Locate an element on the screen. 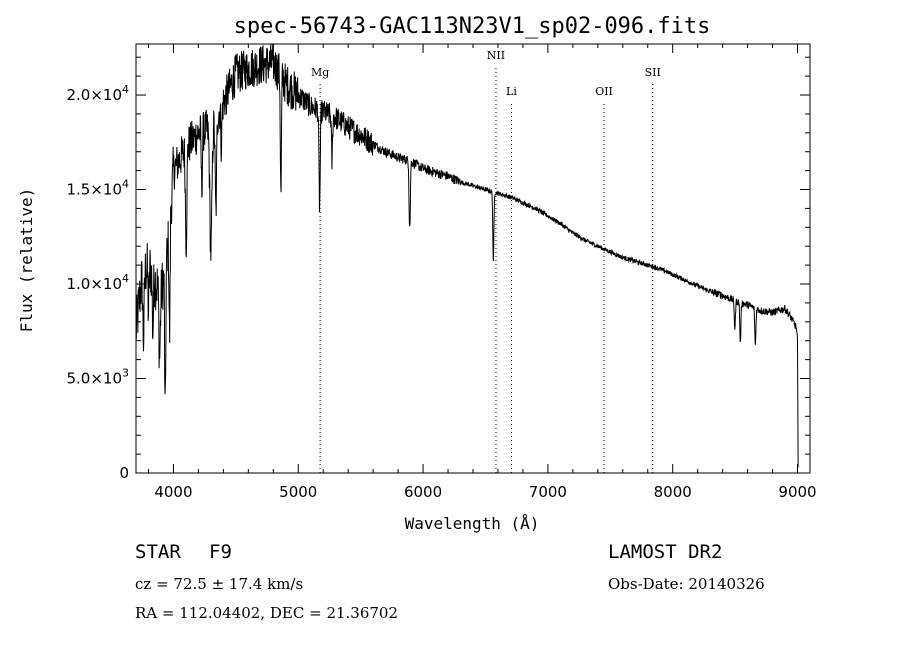  x-tick-label: 9000 is located at coordinates (797, 492).